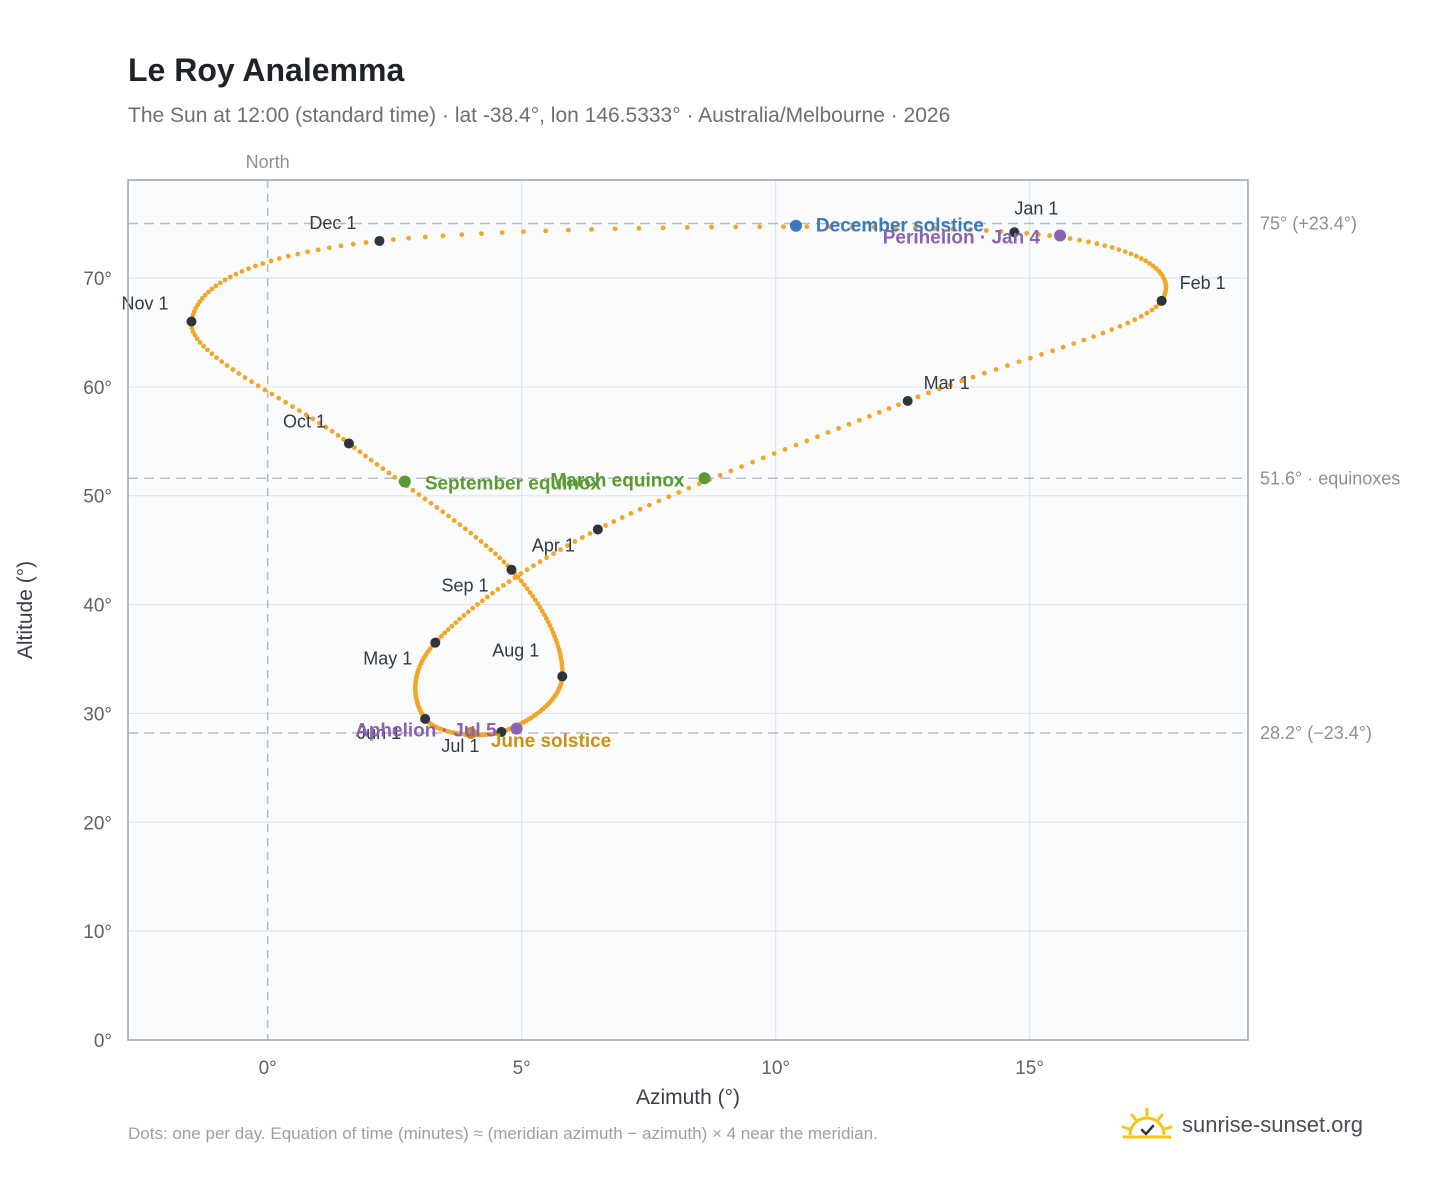  I want to click on brand-logo: sunrise-sunset.org, so click(1241, 1125).